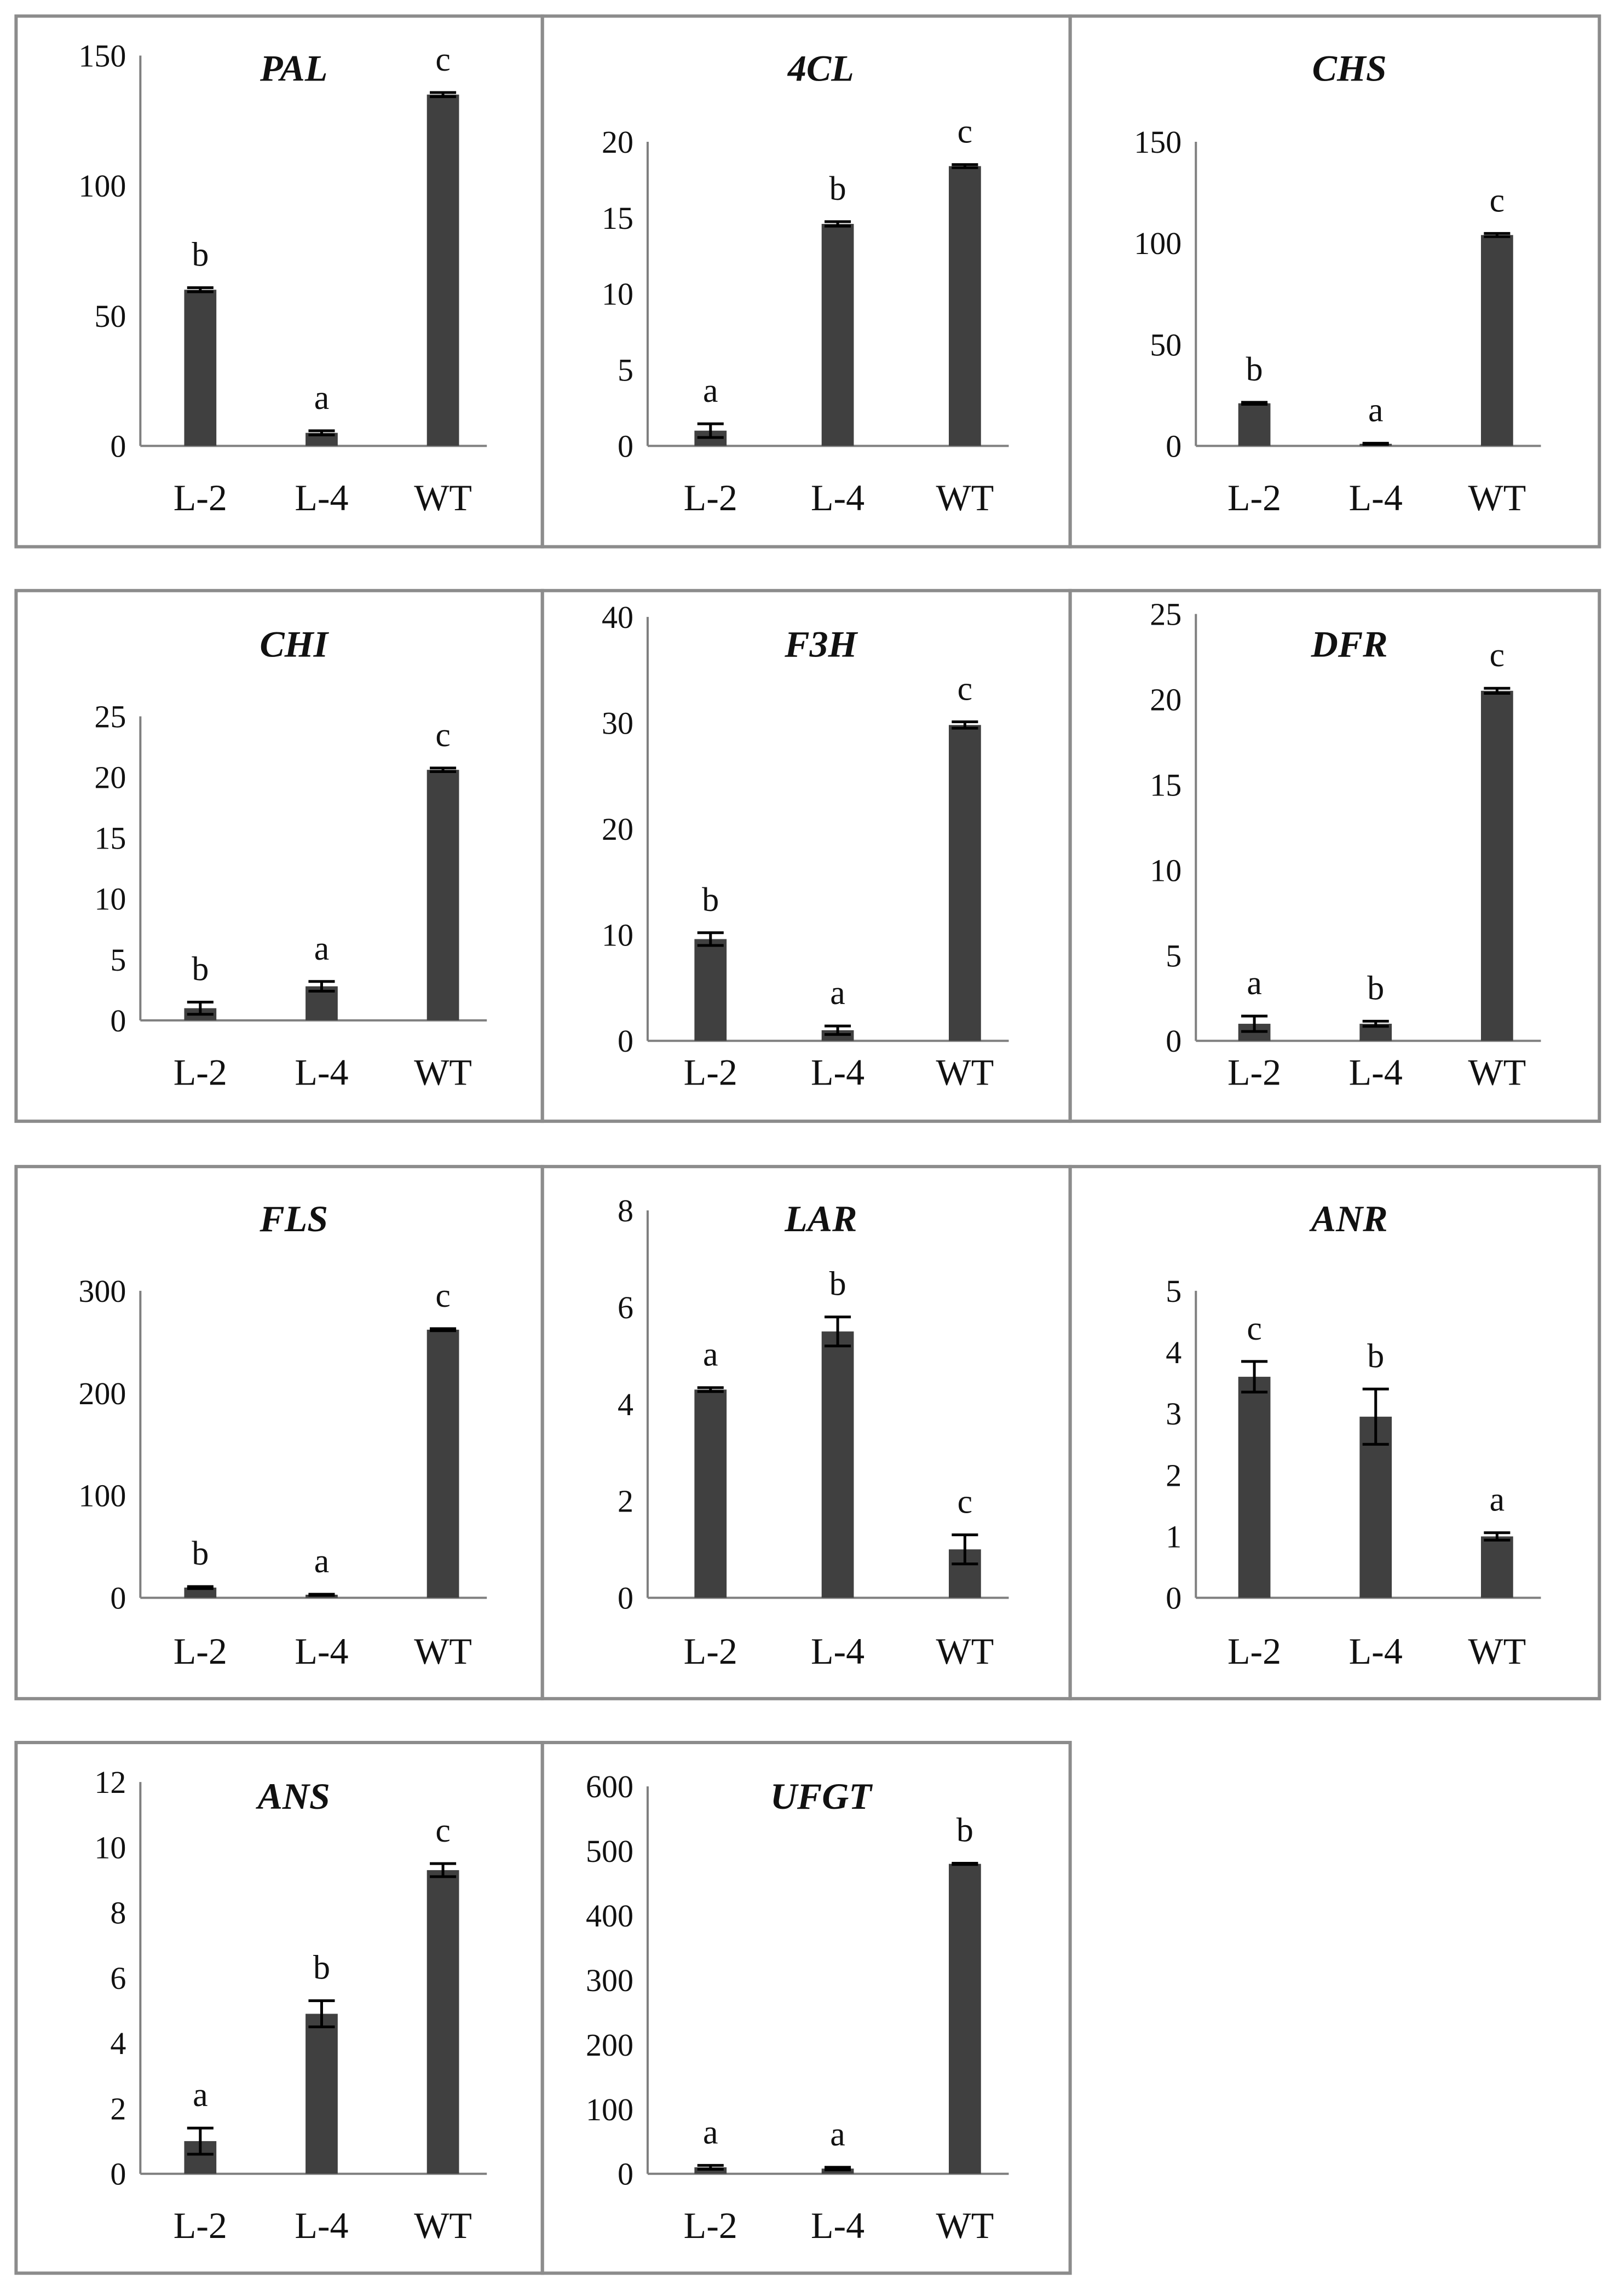 Image resolution: width=1614 pixels, height=2296 pixels. What do you see at coordinates (820, 68) in the screenshot?
I see `chart-title: 4CL` at bounding box center [820, 68].